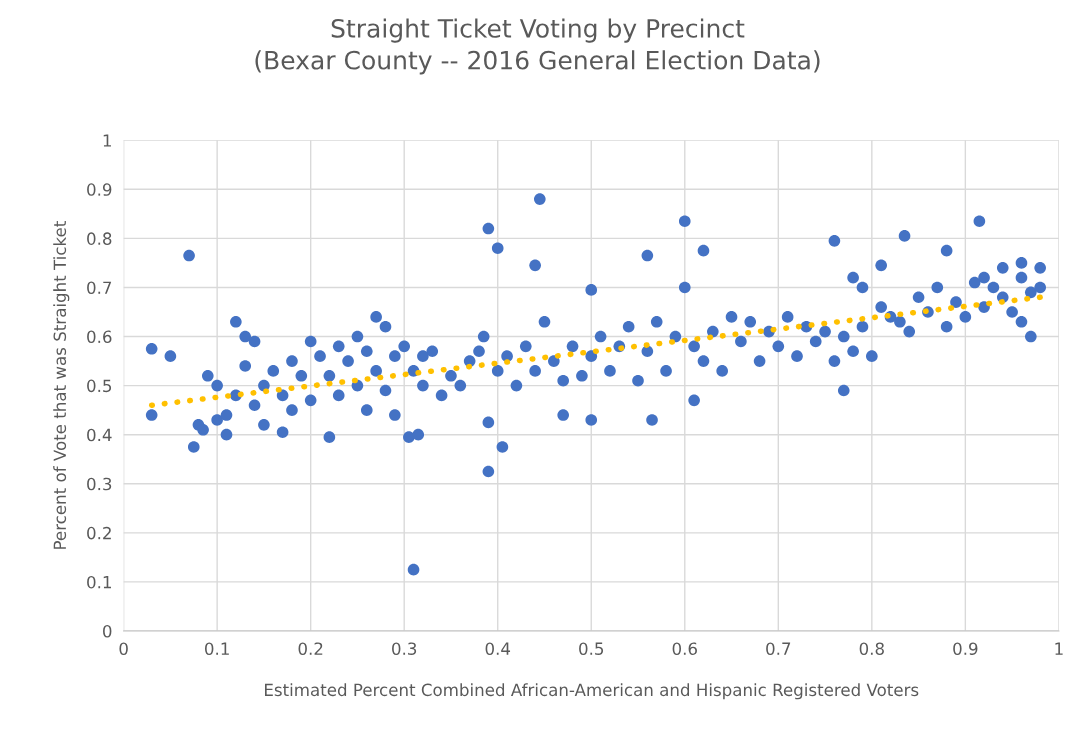 The image size is (1075, 738). Describe the element at coordinates (99, 582) in the screenshot. I see `y-tick-label: 0.1` at that location.